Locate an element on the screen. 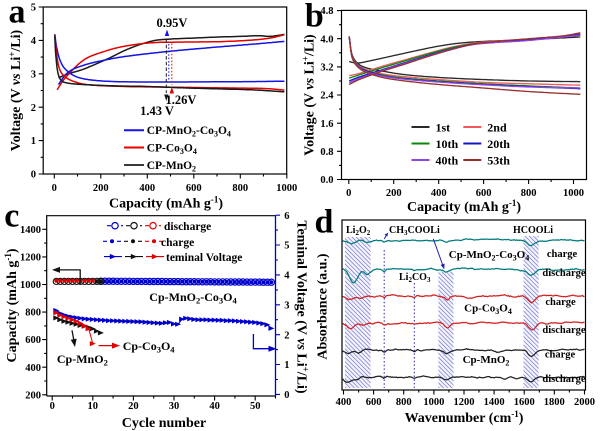  svg-text: CP-MnO2 is located at coordinates (171, 167).